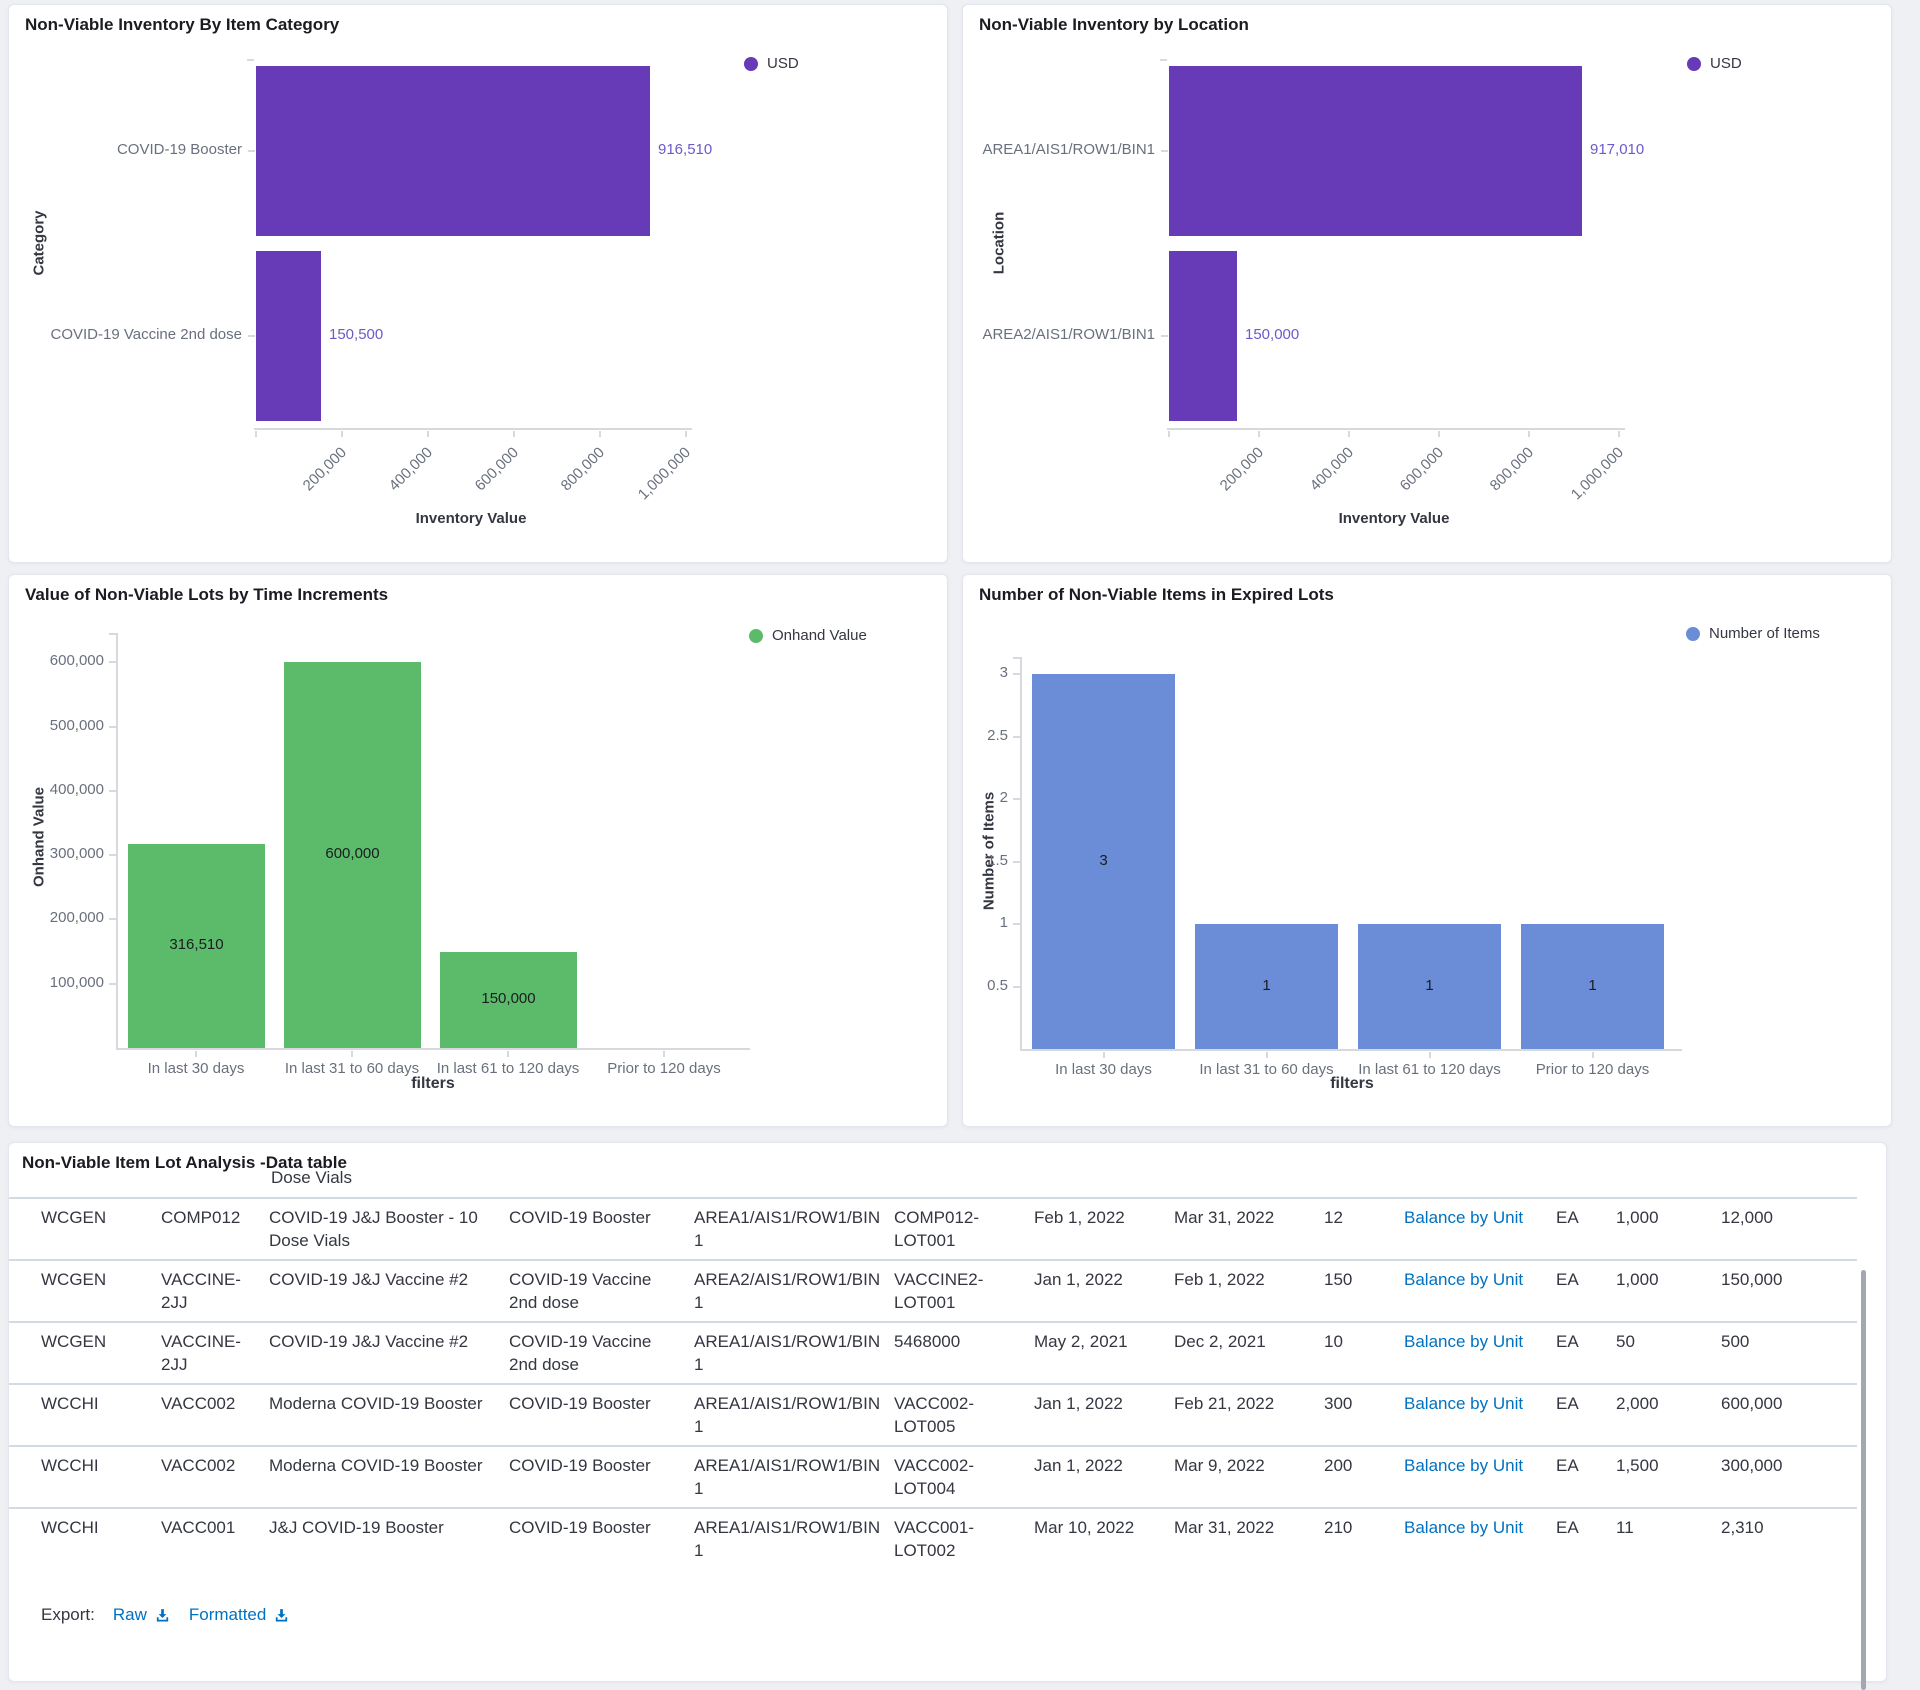 This screenshot has height=1690, width=1920. I want to click on chart-legend: Onhand Value, so click(808, 635).